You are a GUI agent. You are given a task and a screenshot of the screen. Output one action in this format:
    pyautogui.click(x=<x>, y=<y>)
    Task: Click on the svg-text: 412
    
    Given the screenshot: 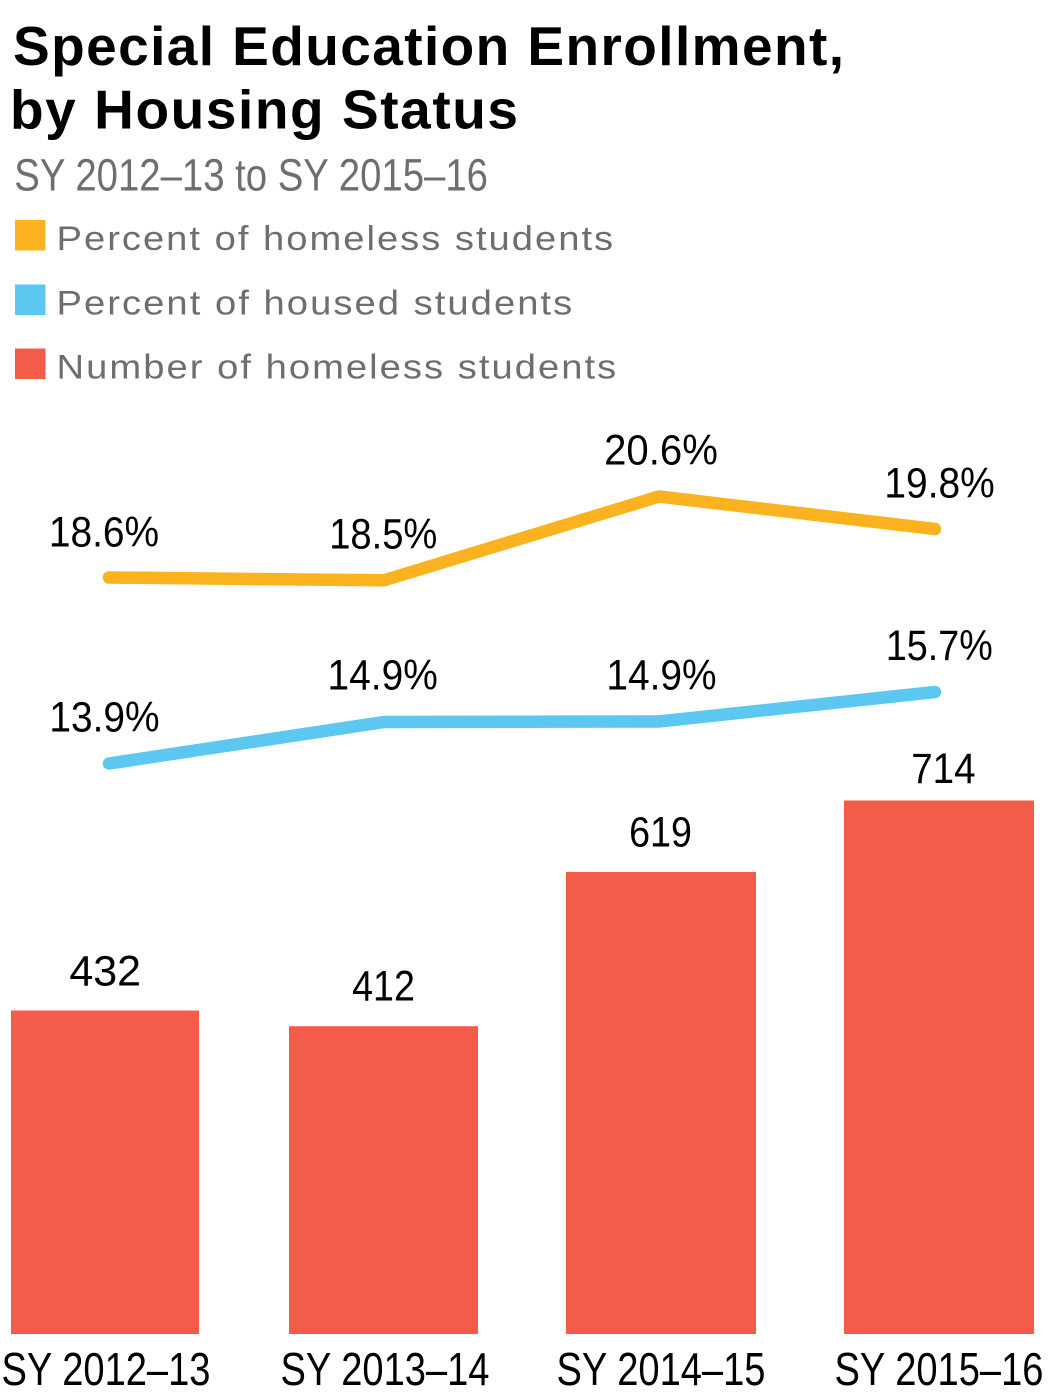 What is the action you would take?
    pyautogui.click(x=383, y=985)
    